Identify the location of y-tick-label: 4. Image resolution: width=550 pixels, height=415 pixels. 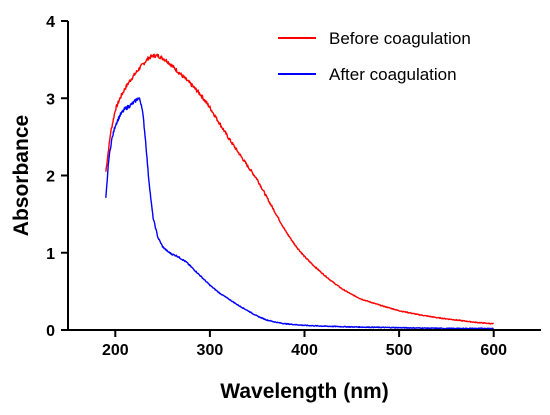
(50, 22).